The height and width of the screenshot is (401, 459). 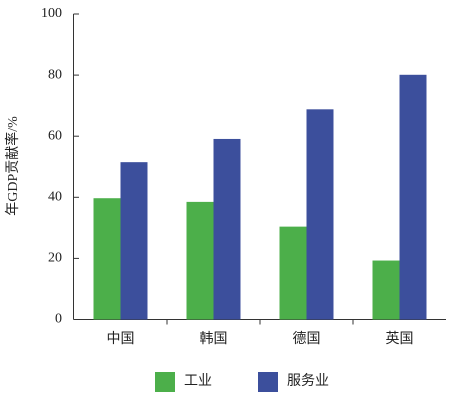 What do you see at coordinates (58, 319) in the screenshot?
I see `y-tick-label: 0` at bounding box center [58, 319].